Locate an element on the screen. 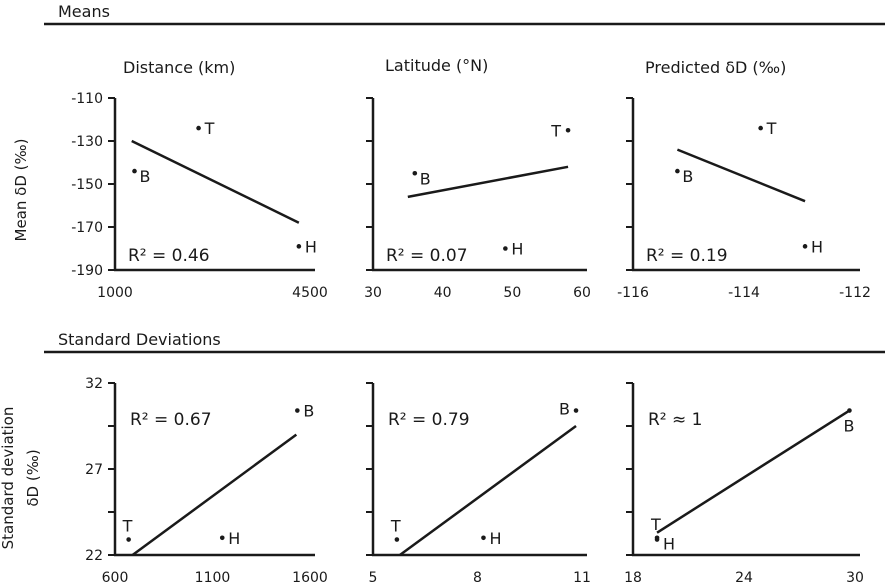 Image resolution: width=891 pixels, height=585 pixels. r-squared-label: R² = 0.46 is located at coordinates (169, 256).